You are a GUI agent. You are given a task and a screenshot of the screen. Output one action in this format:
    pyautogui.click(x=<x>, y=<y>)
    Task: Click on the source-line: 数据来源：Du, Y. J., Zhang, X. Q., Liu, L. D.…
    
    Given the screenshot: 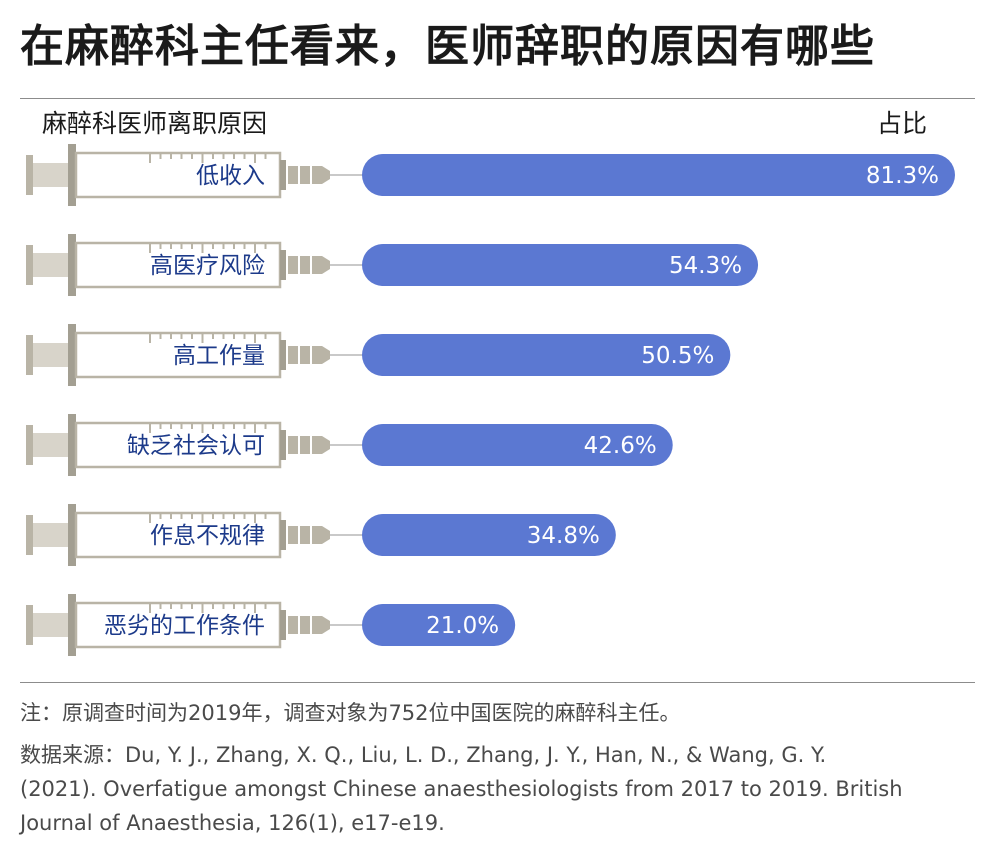 What is the action you would take?
    pyautogui.click(x=423, y=755)
    